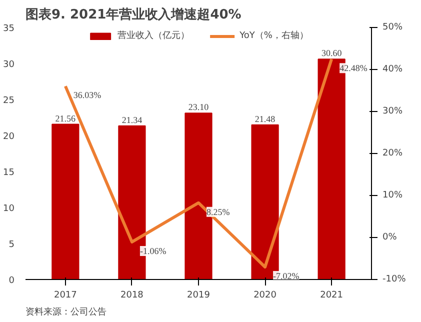  I want to click on legend-label: 营业收入（亿元）, so click(154, 36).